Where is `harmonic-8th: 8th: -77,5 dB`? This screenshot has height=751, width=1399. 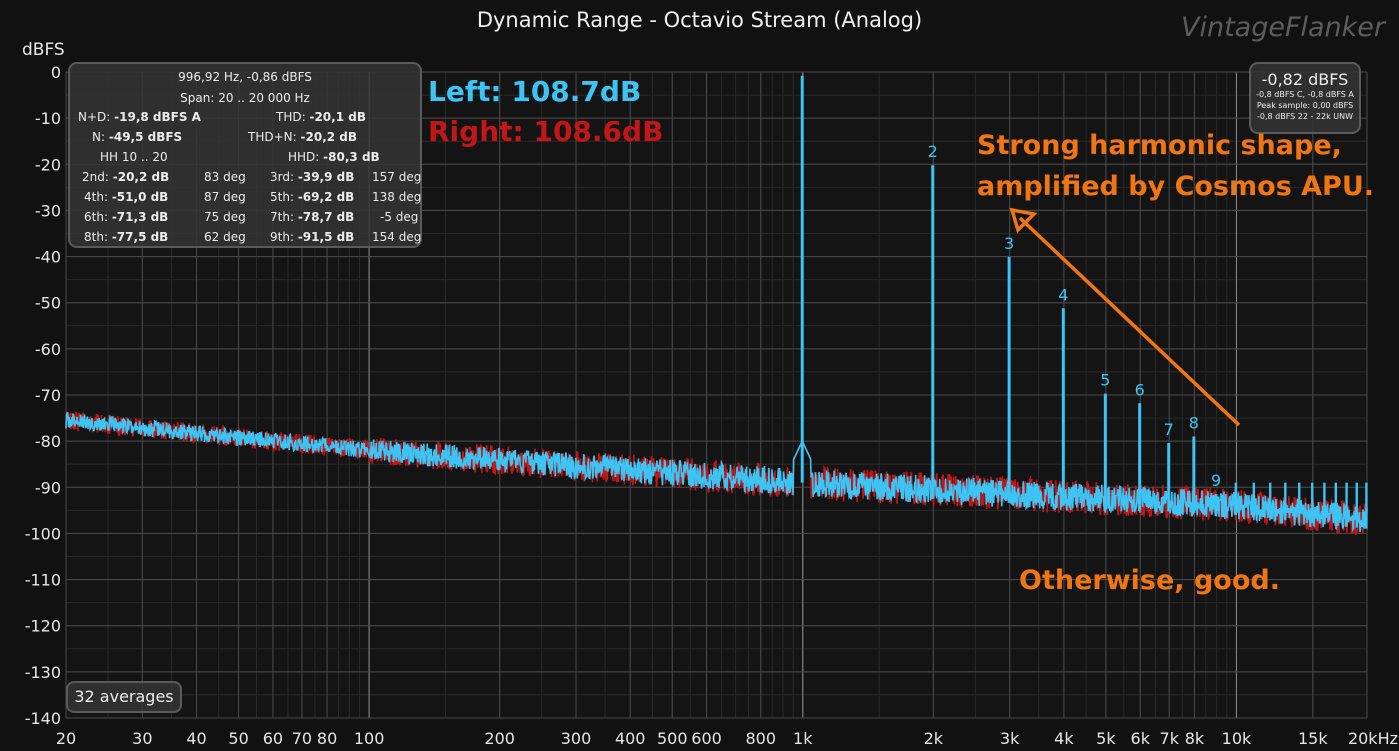
harmonic-8th: 8th: -77,5 dB is located at coordinates (126, 237).